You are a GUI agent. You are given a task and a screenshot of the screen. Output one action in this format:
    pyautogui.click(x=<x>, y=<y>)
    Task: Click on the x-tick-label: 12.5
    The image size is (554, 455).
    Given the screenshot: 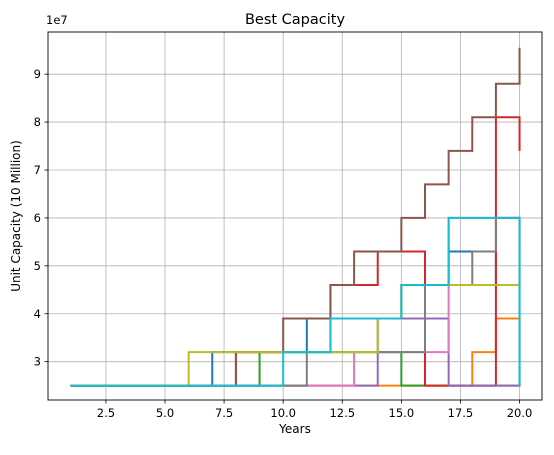 What is the action you would take?
    pyautogui.click(x=342, y=413)
    